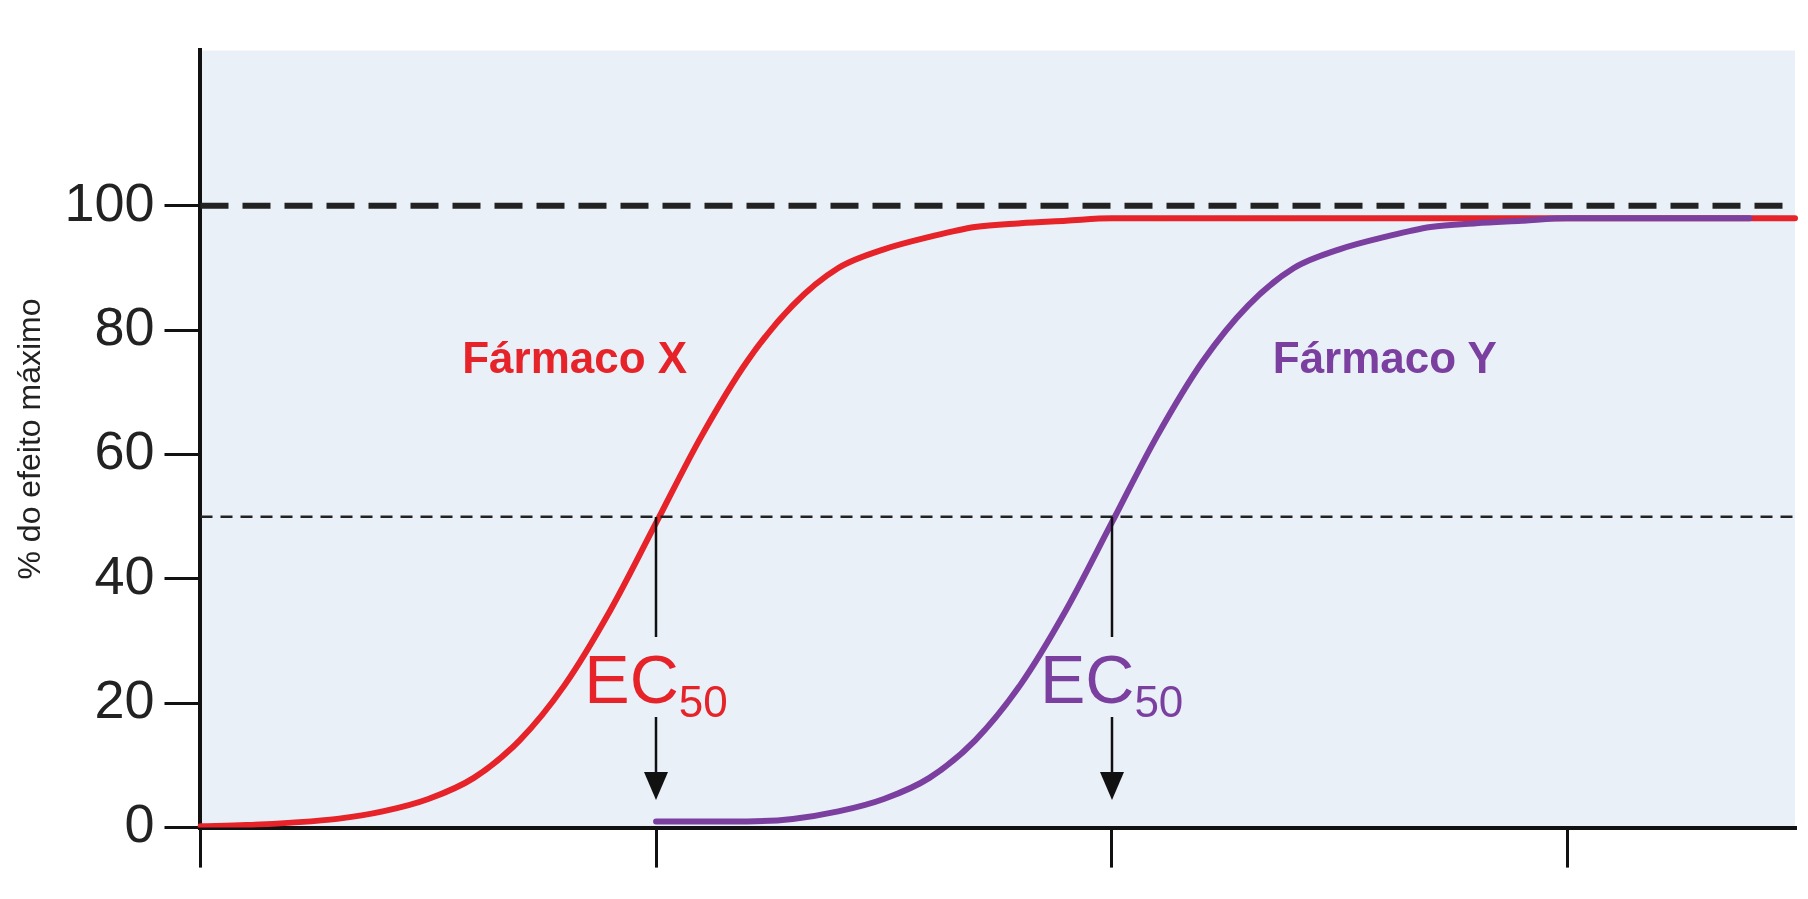 This screenshot has width=1808, height=899. I want to click on y-tick-label: 80, so click(124, 326).